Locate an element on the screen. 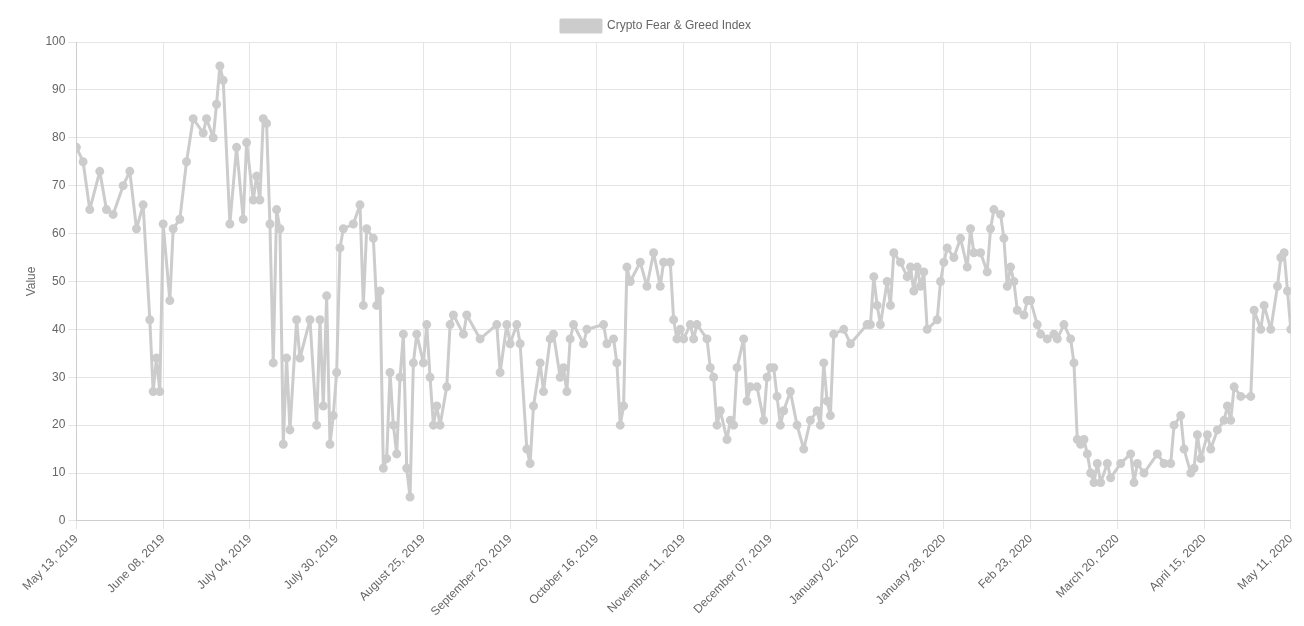 Image resolution: width=1304 pixels, height=626 pixels. y-tick-label: 0 is located at coordinates (62, 520).